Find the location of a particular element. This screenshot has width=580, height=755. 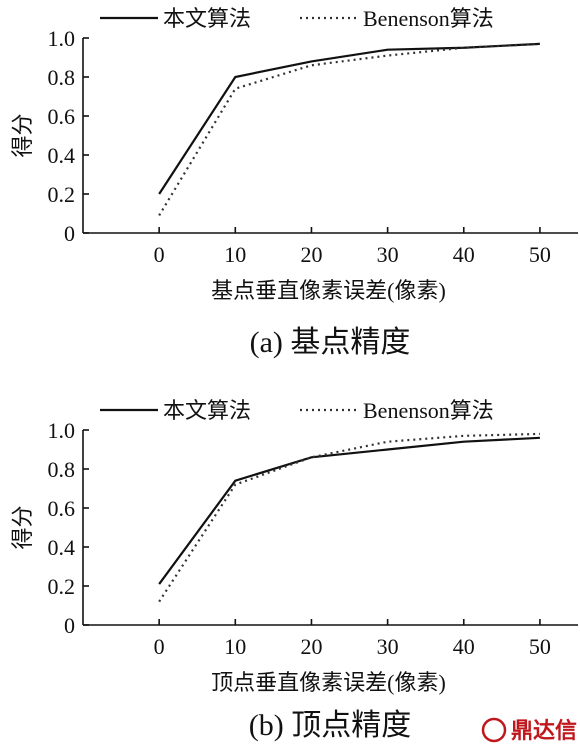

watermark-icon is located at coordinates (494, 730).